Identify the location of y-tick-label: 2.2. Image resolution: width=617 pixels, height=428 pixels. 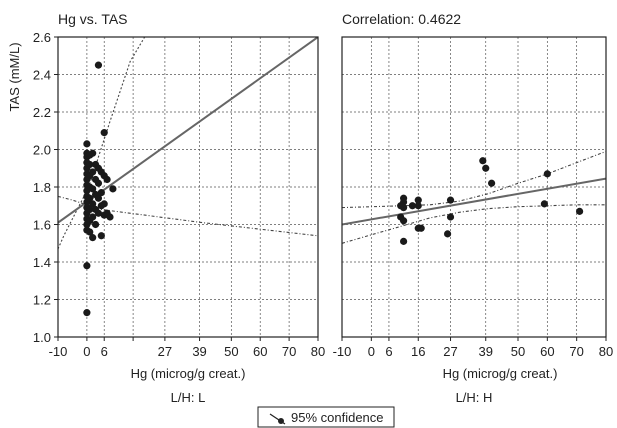
(42, 112).